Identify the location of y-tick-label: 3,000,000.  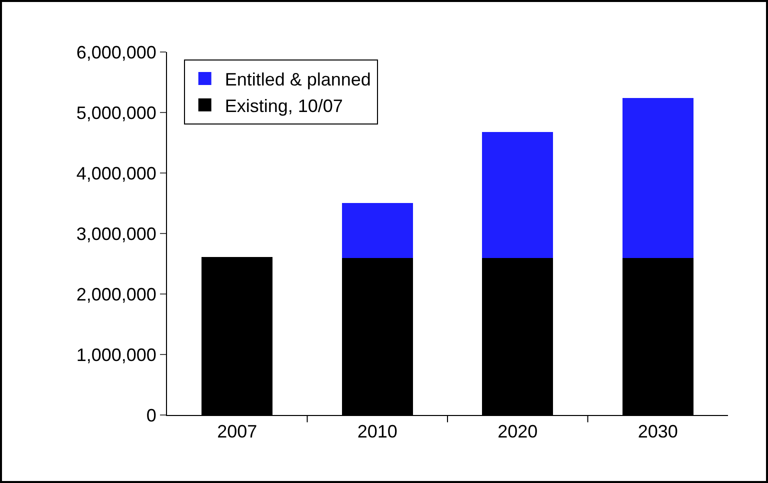
(116, 234).